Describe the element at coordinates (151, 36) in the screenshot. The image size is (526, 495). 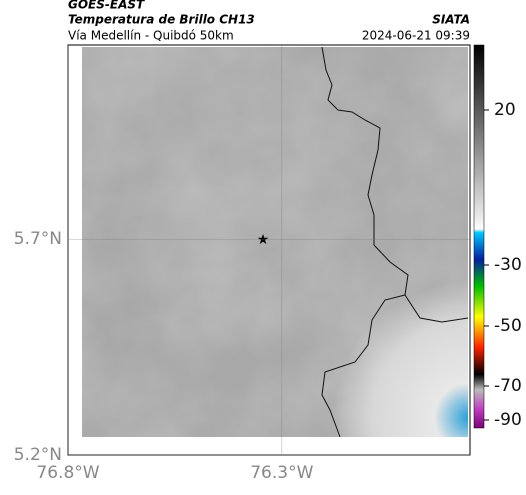
I see `route: Vía Medellín - Quibdó 50km` at that location.